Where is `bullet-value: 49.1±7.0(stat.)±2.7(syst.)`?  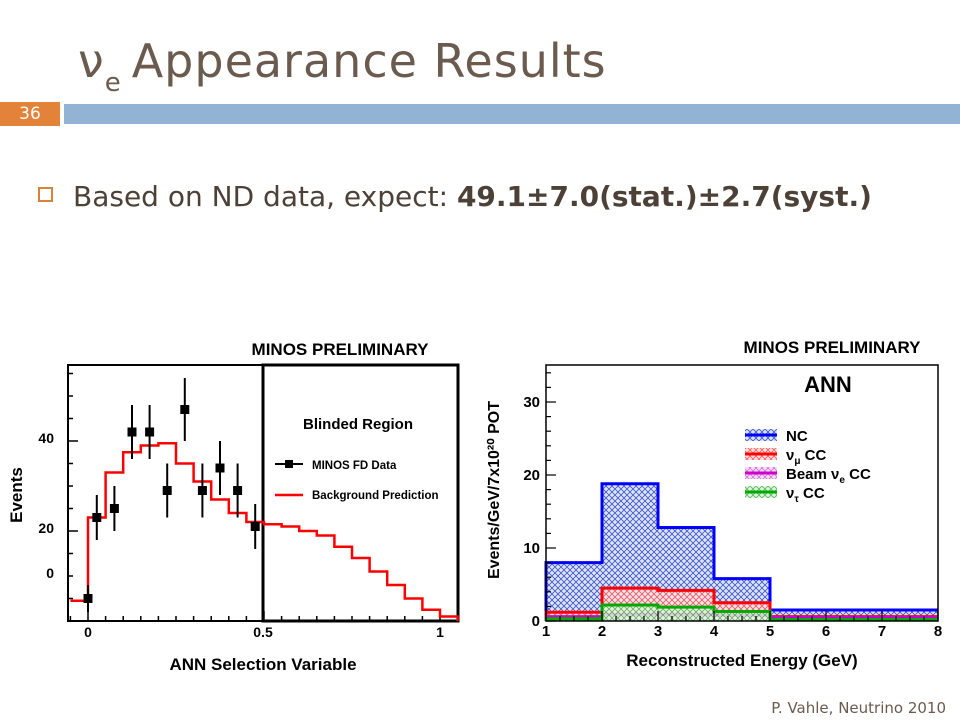
bullet-value: 49.1±7.0(stat.)±2.7(syst.) is located at coordinates (664, 196).